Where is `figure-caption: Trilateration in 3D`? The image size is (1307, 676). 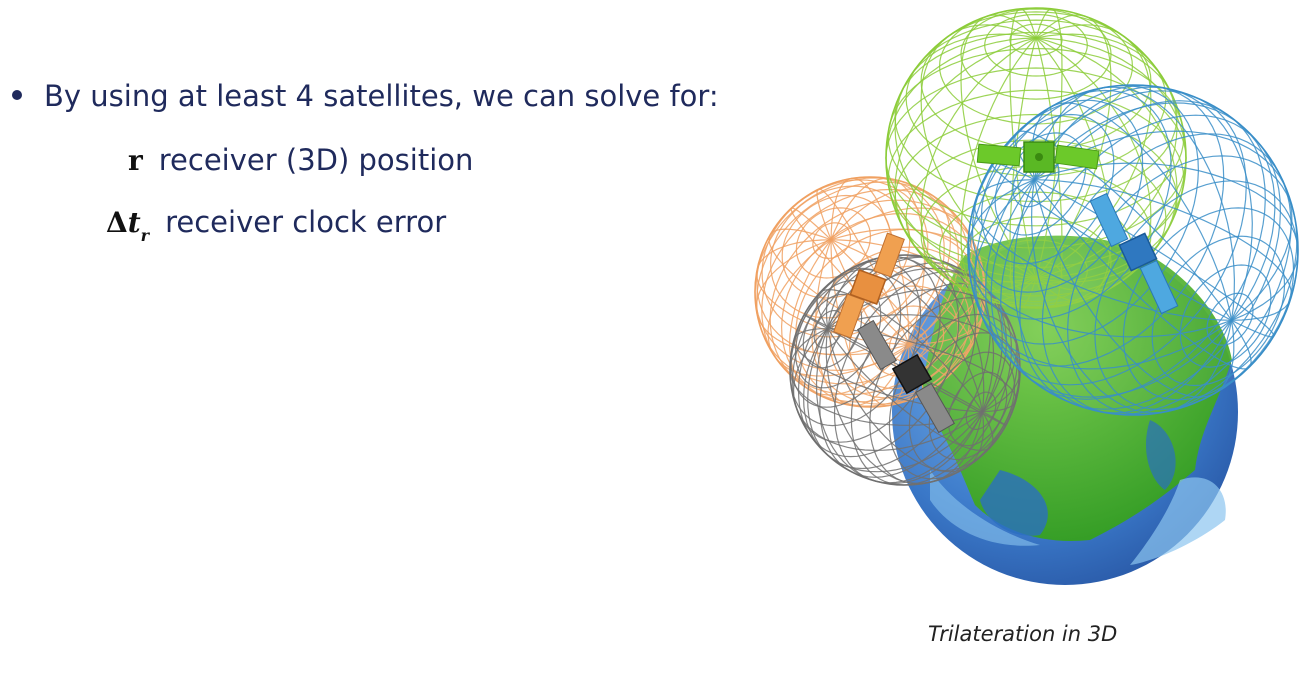 figure-caption: Trilateration in 3D is located at coordinates (1023, 634).